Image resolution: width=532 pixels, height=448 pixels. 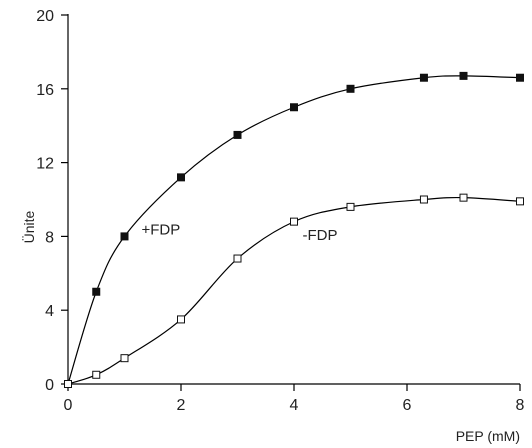 What do you see at coordinates (52, 201) in the screenshot?
I see `y-ticks: 0 4 8 12 16 20` at bounding box center [52, 201].